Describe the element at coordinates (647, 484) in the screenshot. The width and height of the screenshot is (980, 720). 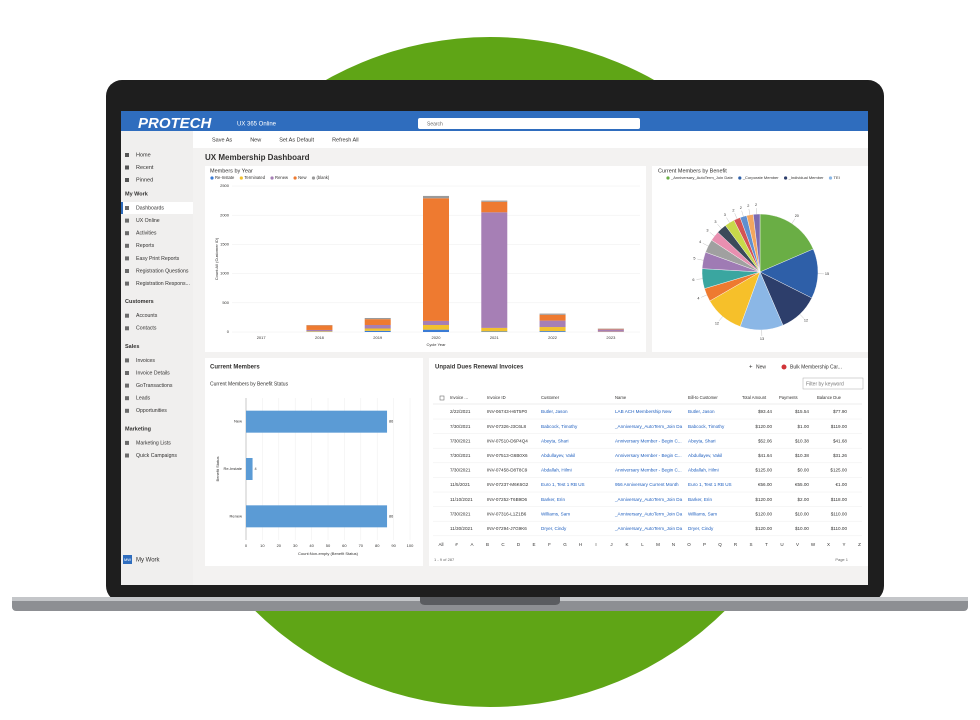
I see `table-cell: 956 Anniversary Current Month` at that location.